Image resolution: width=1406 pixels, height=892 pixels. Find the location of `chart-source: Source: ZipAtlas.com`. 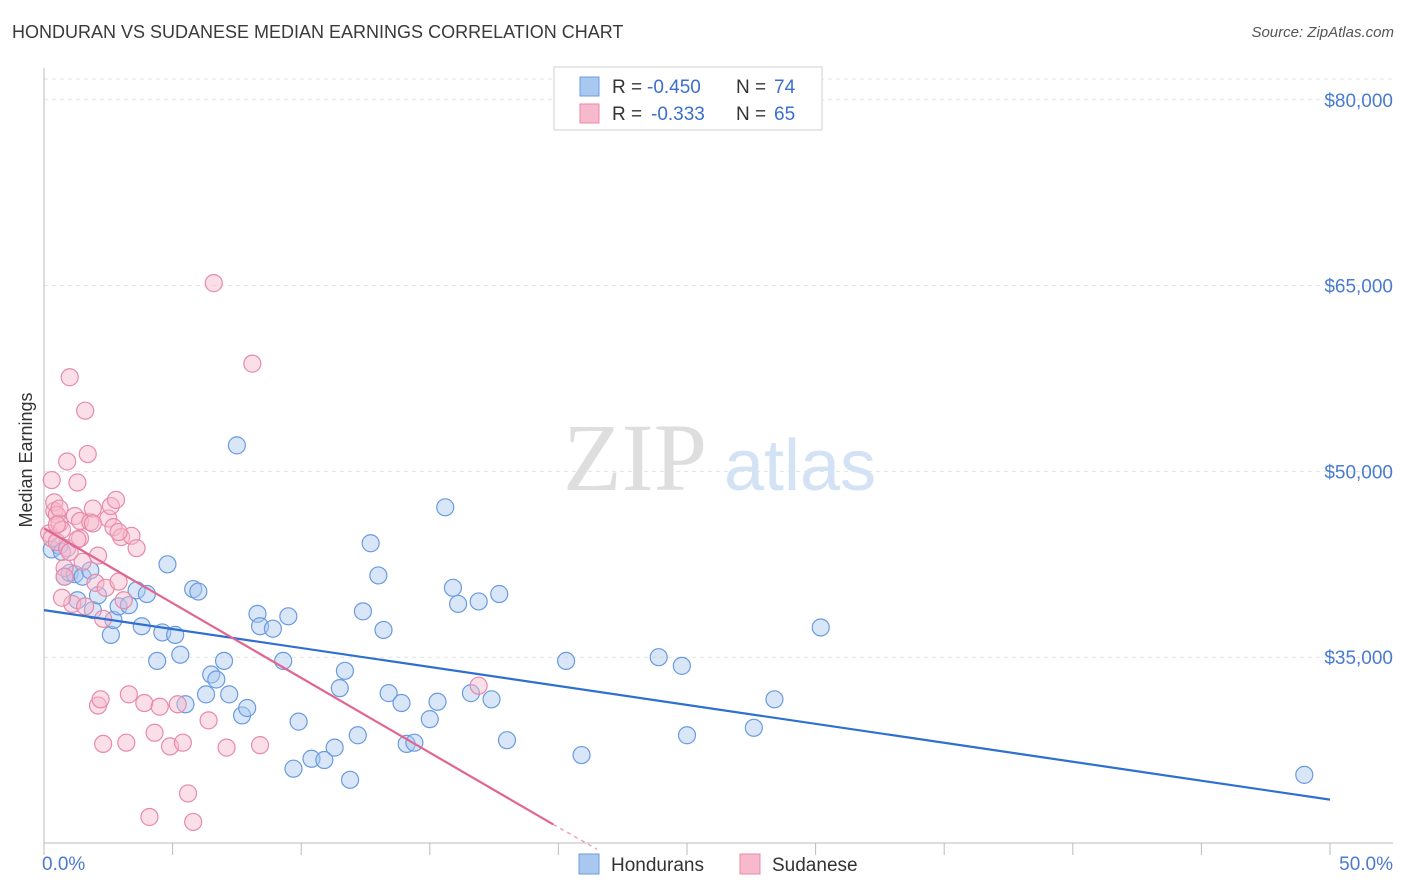

chart-source: Source: ZipAtlas.com is located at coordinates (1322, 32).